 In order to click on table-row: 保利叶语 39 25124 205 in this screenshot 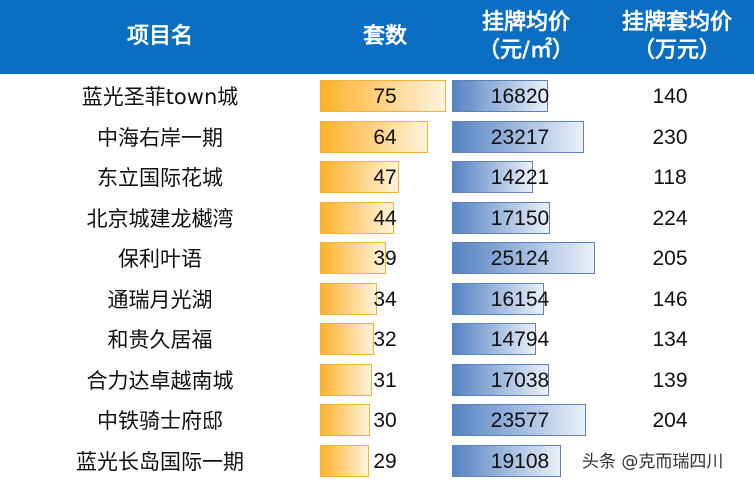, I will do `click(377, 259)`.